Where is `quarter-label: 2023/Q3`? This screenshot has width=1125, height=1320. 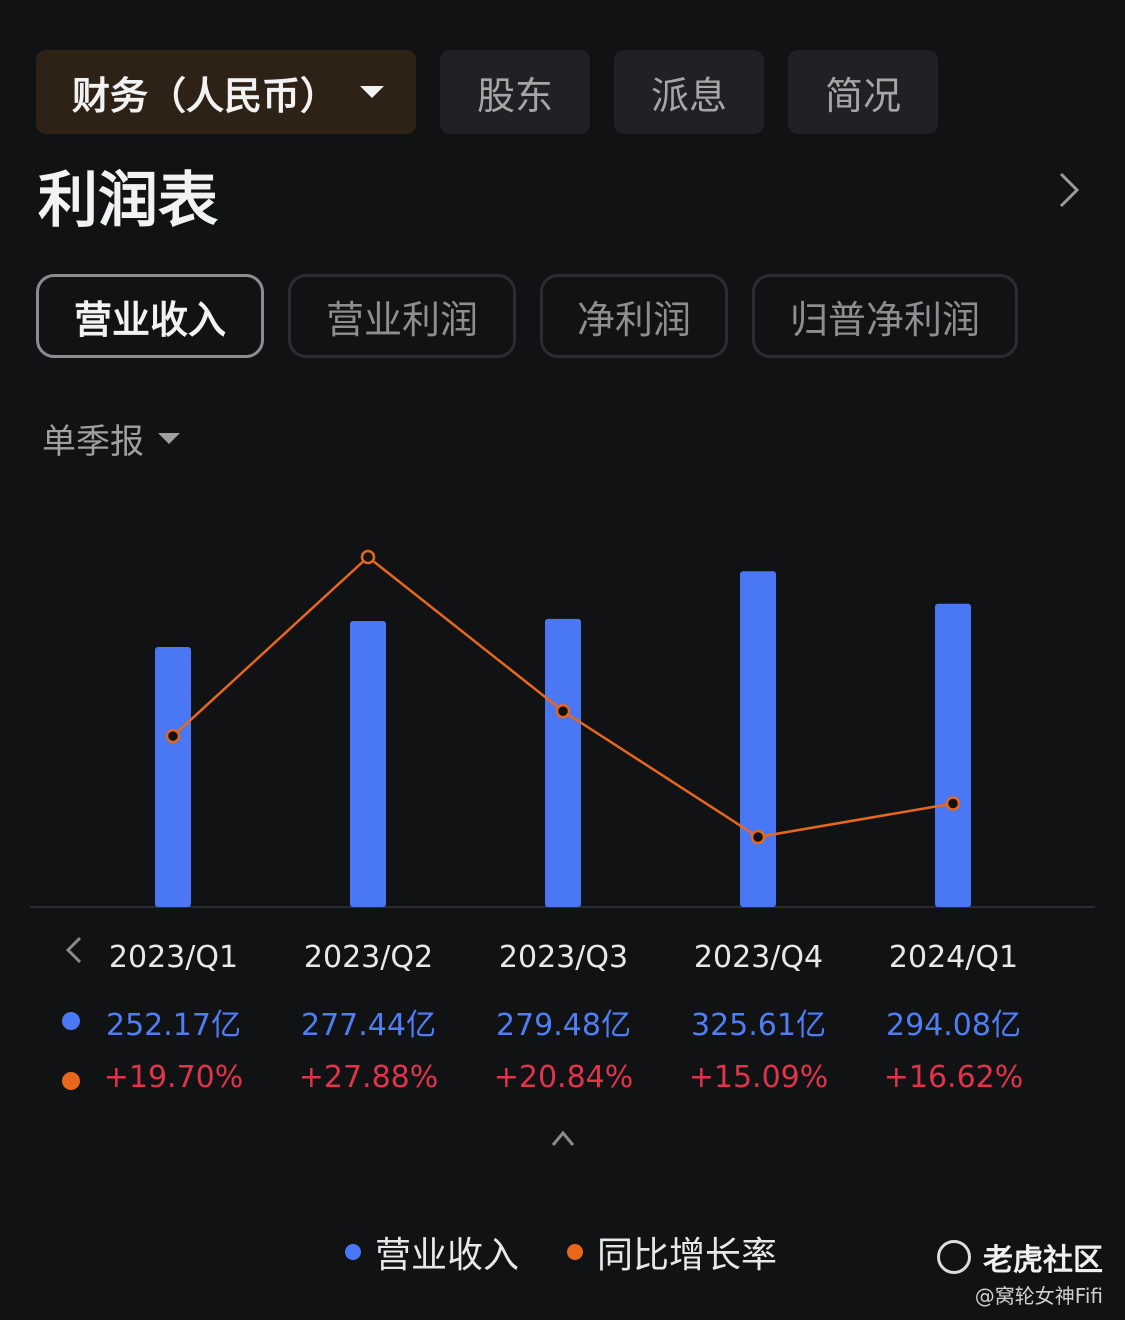
quarter-label: 2023/Q3 is located at coordinates (563, 957).